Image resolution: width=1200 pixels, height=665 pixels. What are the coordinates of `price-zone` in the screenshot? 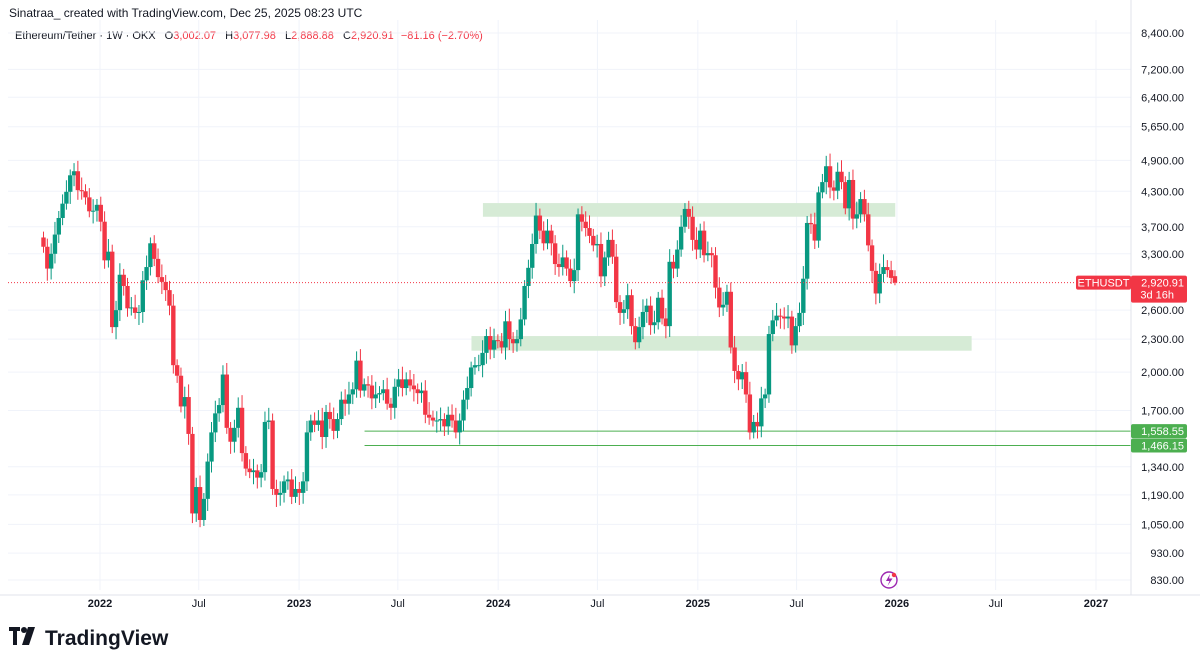 It's located at (721, 343).